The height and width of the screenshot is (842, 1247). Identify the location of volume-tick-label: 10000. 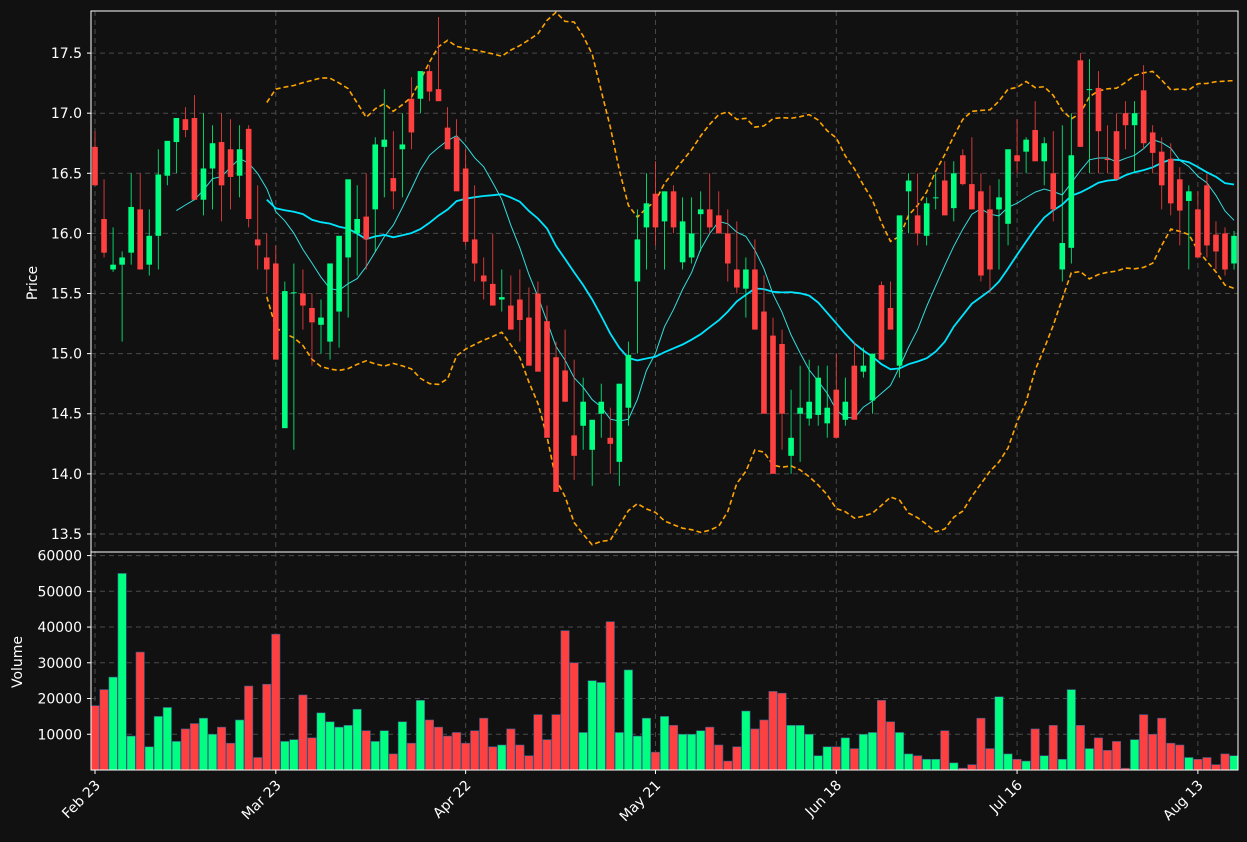
(59, 735).